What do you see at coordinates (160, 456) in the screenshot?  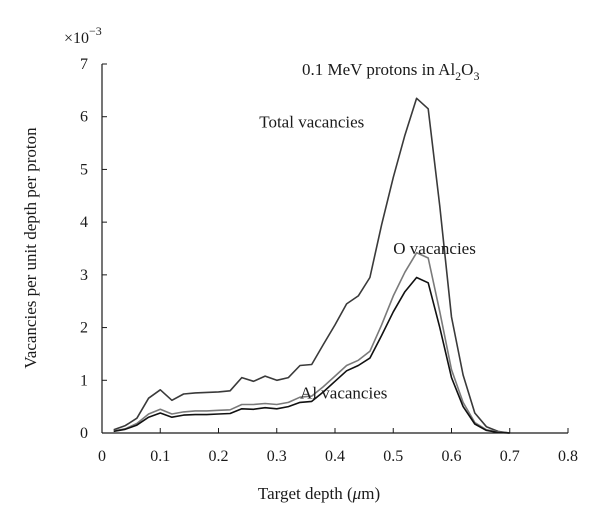 I see `x-tick-label: 0.1` at bounding box center [160, 456].